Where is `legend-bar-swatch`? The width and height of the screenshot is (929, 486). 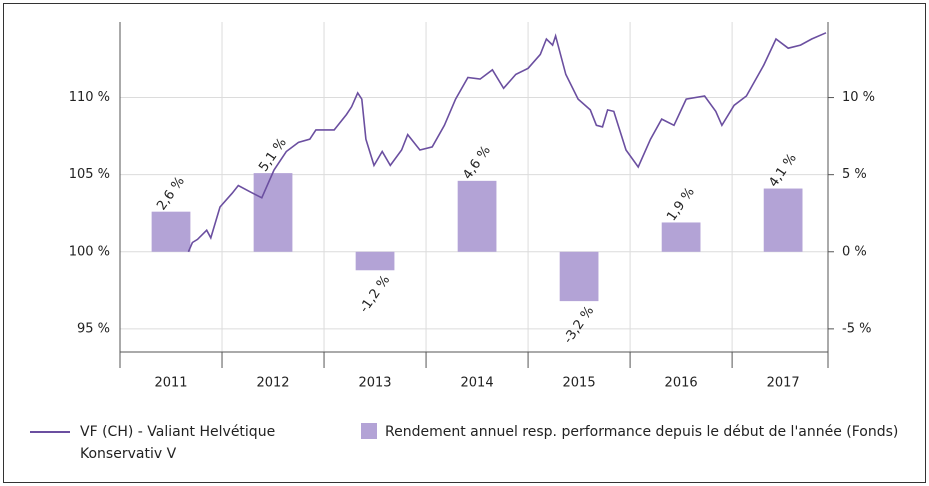
legend-bar-swatch is located at coordinates (369, 431).